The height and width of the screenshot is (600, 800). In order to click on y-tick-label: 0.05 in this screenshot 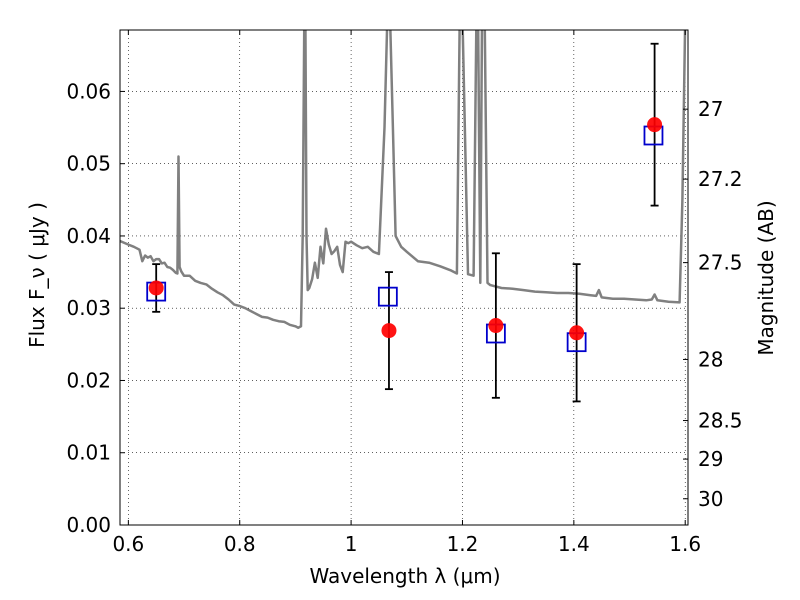, I will do `click(88, 164)`.